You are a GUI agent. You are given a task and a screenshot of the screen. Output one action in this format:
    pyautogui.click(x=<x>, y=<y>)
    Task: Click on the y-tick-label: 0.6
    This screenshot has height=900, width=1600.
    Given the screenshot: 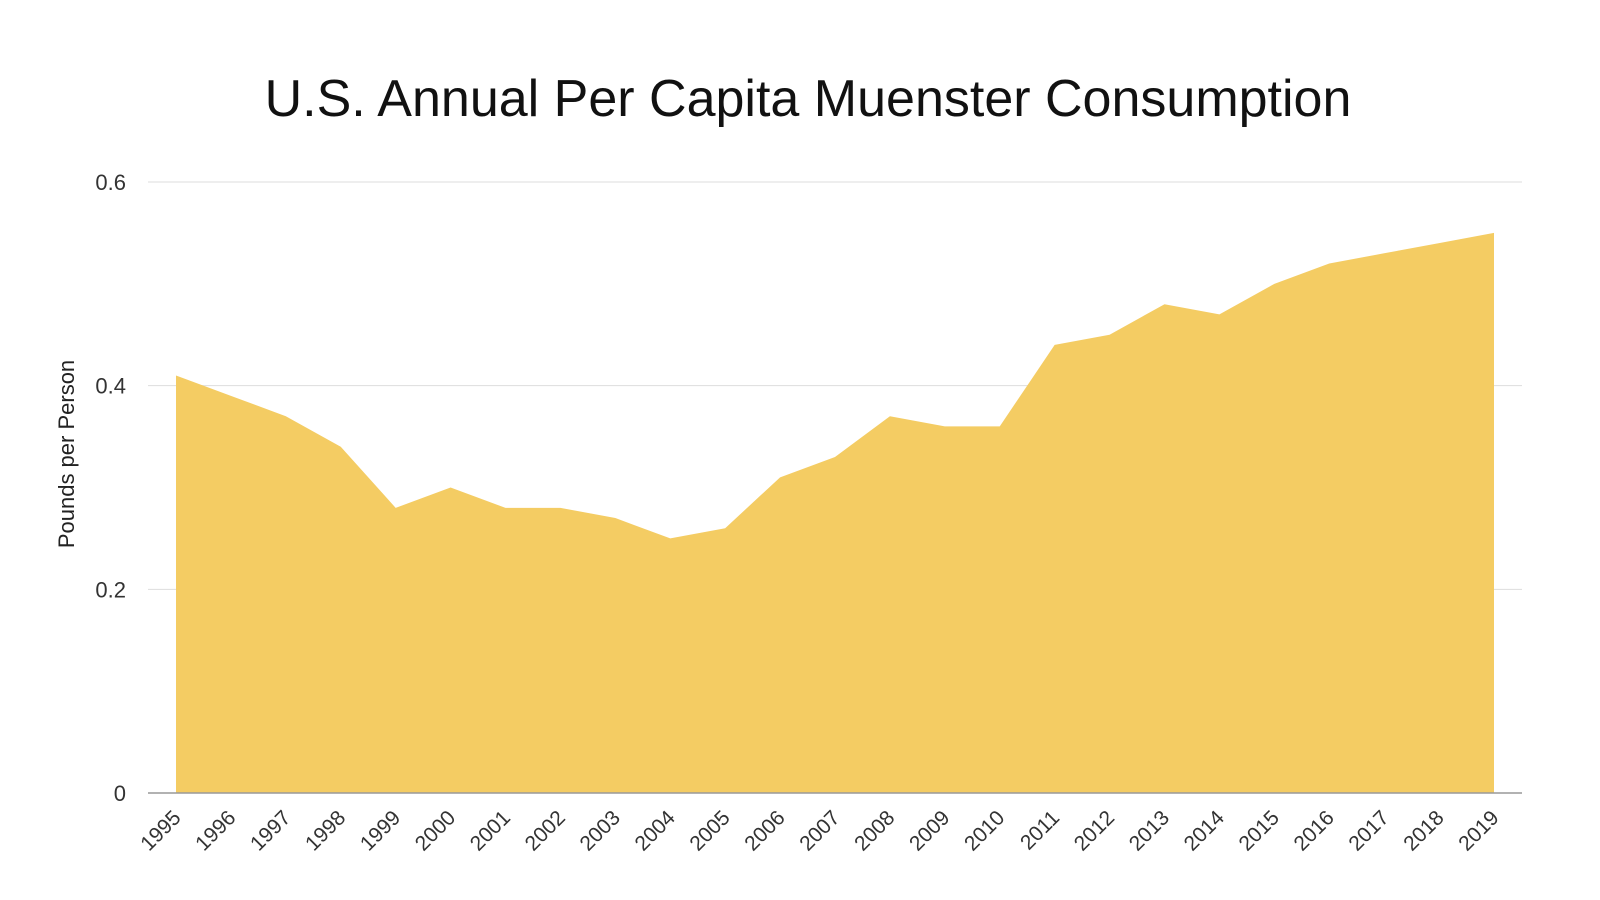 What is the action you would take?
    pyautogui.click(x=110, y=182)
    